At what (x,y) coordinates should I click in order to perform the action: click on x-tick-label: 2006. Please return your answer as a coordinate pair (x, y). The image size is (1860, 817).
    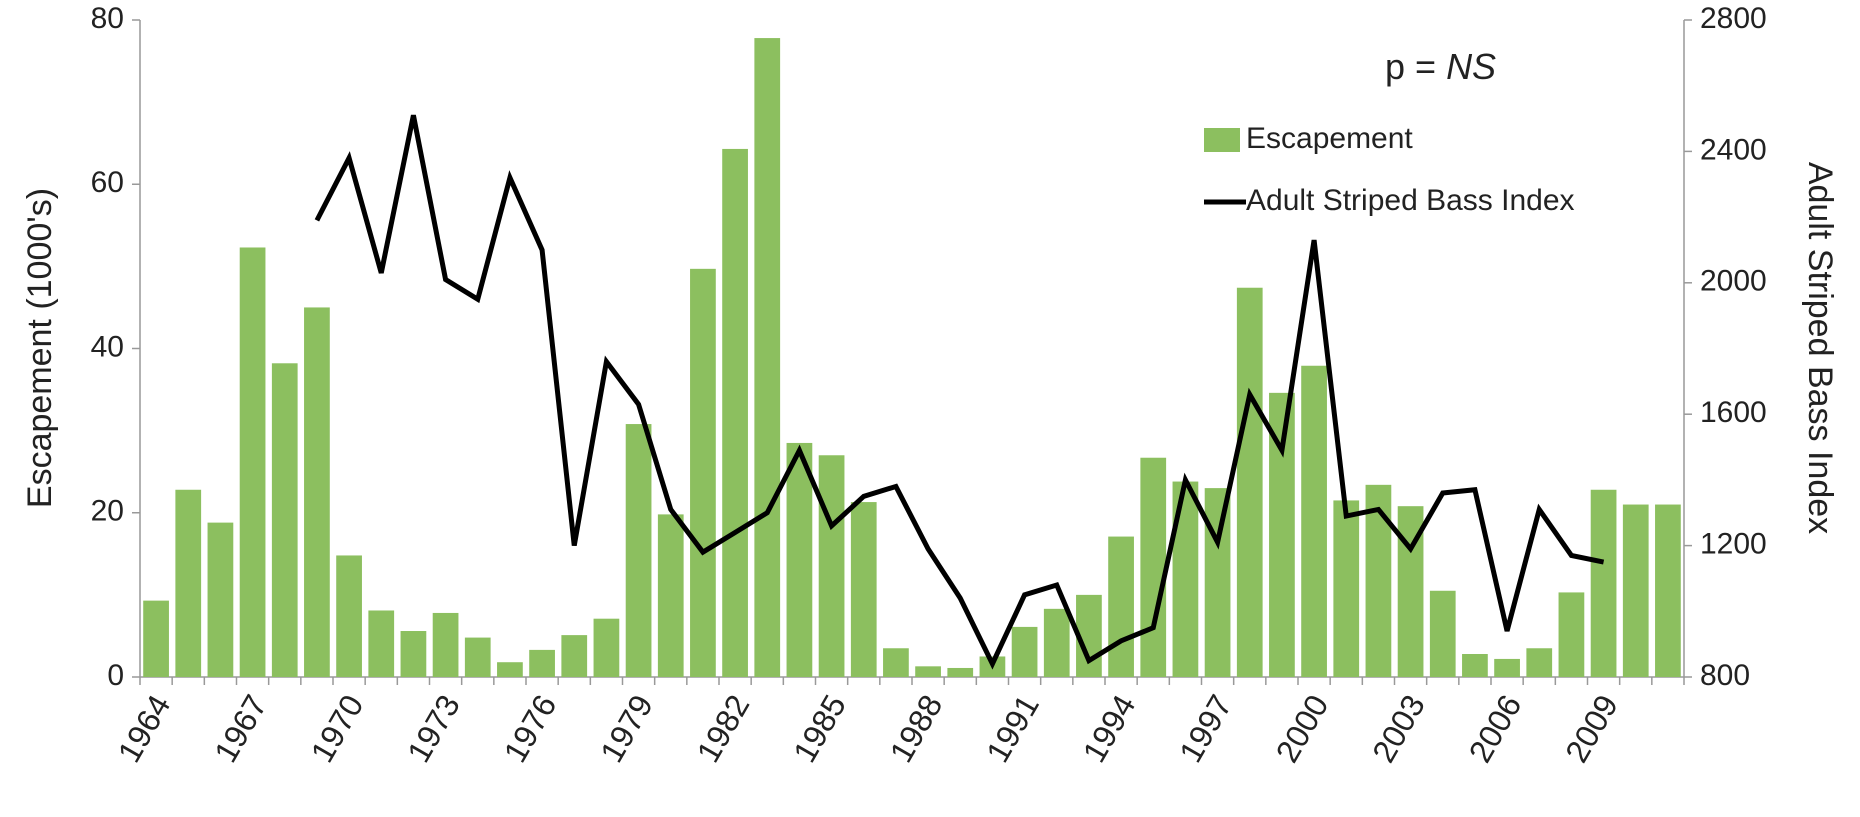
    Looking at the image, I should click on (1495, 729).